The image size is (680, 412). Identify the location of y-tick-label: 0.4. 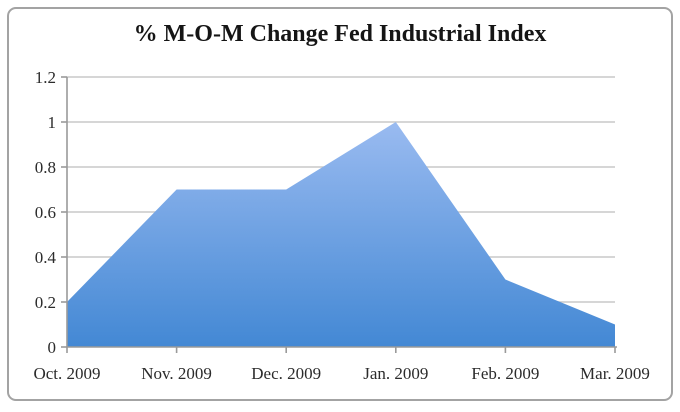
(46, 257).